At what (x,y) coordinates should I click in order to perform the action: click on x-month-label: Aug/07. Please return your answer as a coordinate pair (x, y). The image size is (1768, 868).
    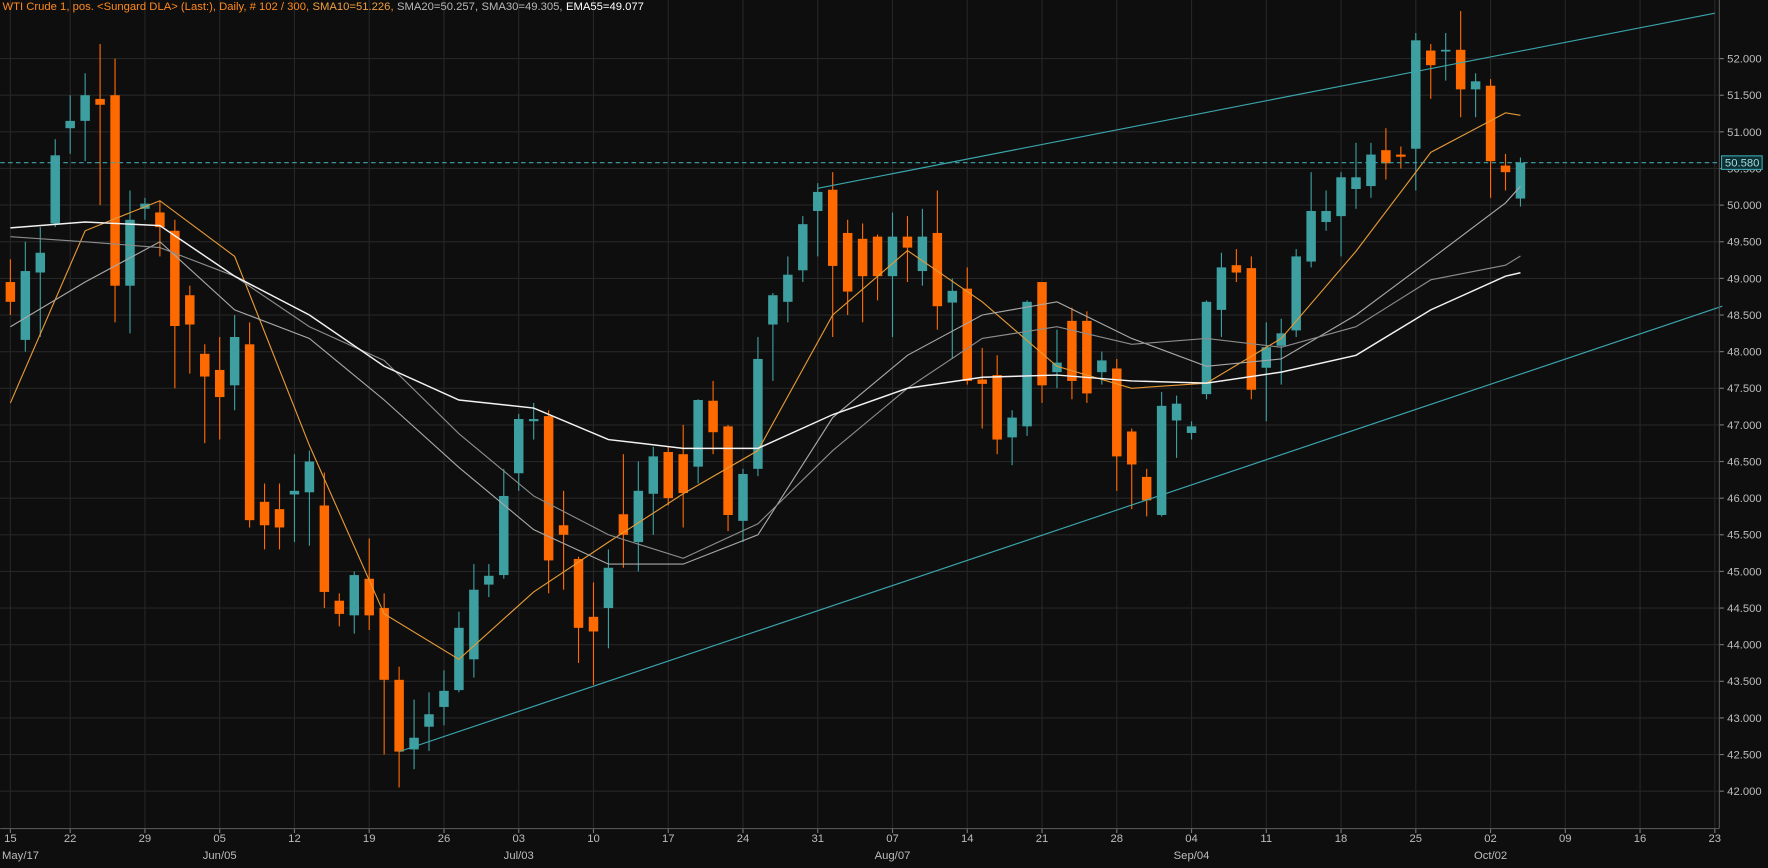
    Looking at the image, I should click on (893, 856).